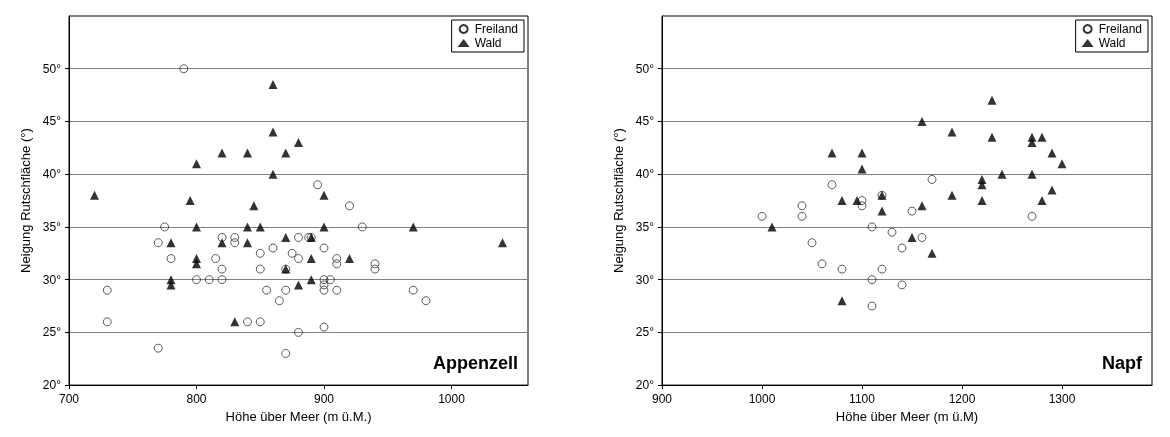 This screenshot has width=1170, height=437. Describe the element at coordinates (52, 385) in the screenshot. I see `y-tick-label: 20°` at that location.